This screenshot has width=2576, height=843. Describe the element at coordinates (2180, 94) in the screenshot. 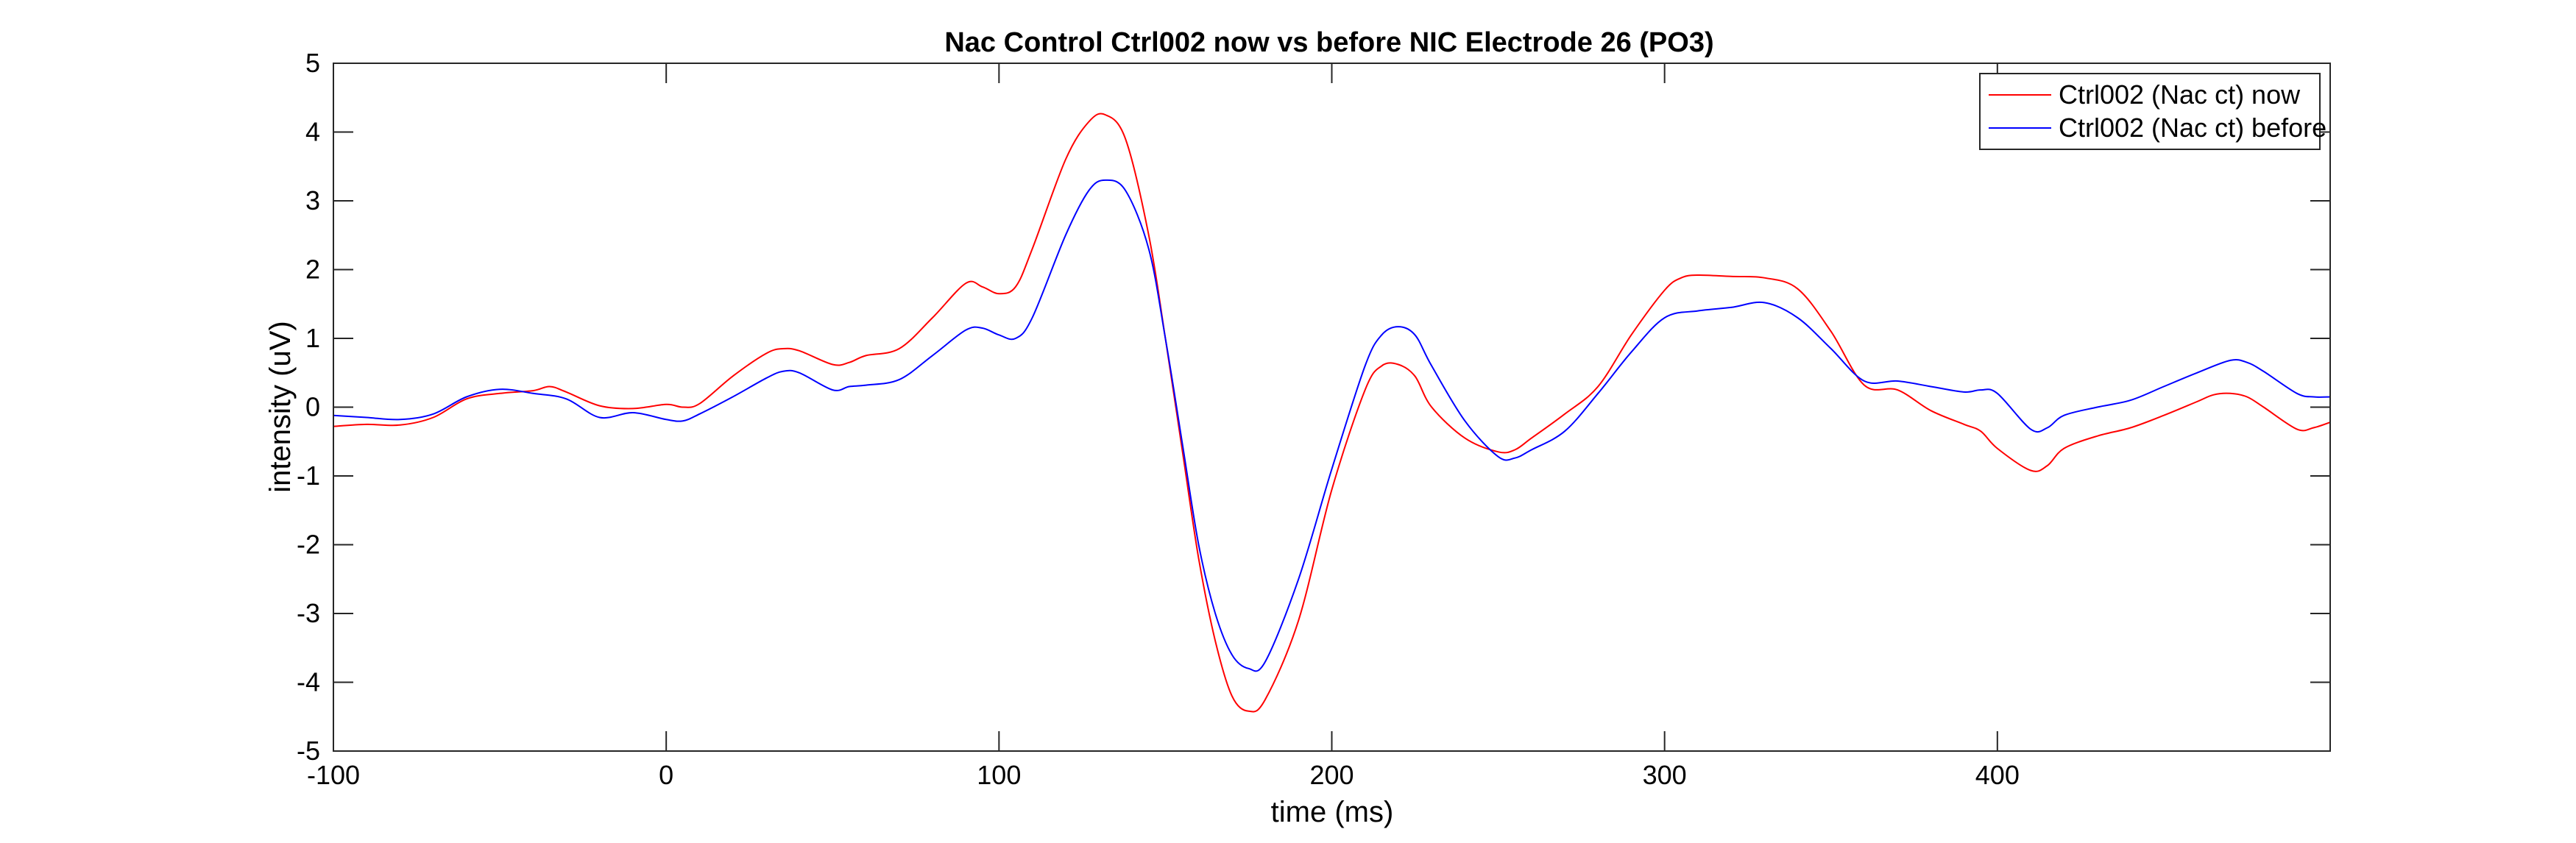

I see `legend-label-now: Ctrl002 (Nac ct) now` at that location.